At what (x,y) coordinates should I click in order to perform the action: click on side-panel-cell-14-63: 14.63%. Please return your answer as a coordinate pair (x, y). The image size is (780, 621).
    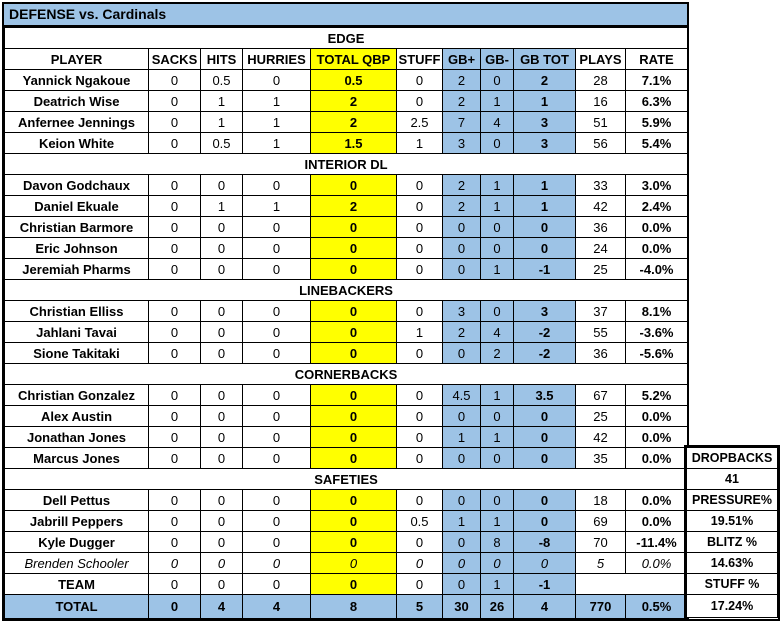
    Looking at the image, I should click on (732, 563).